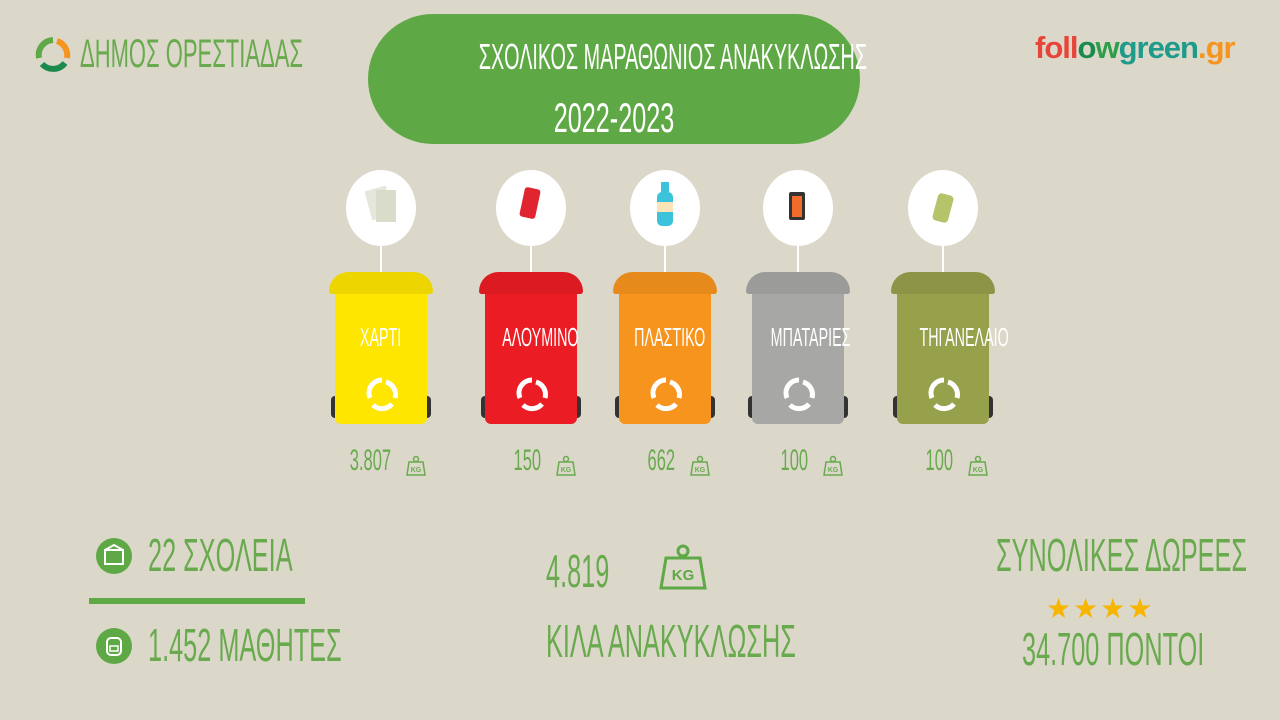  Describe the element at coordinates (670, 337) in the screenshot. I see `bin-label: ΠΛΑΣΤΙΚΟ` at that location.